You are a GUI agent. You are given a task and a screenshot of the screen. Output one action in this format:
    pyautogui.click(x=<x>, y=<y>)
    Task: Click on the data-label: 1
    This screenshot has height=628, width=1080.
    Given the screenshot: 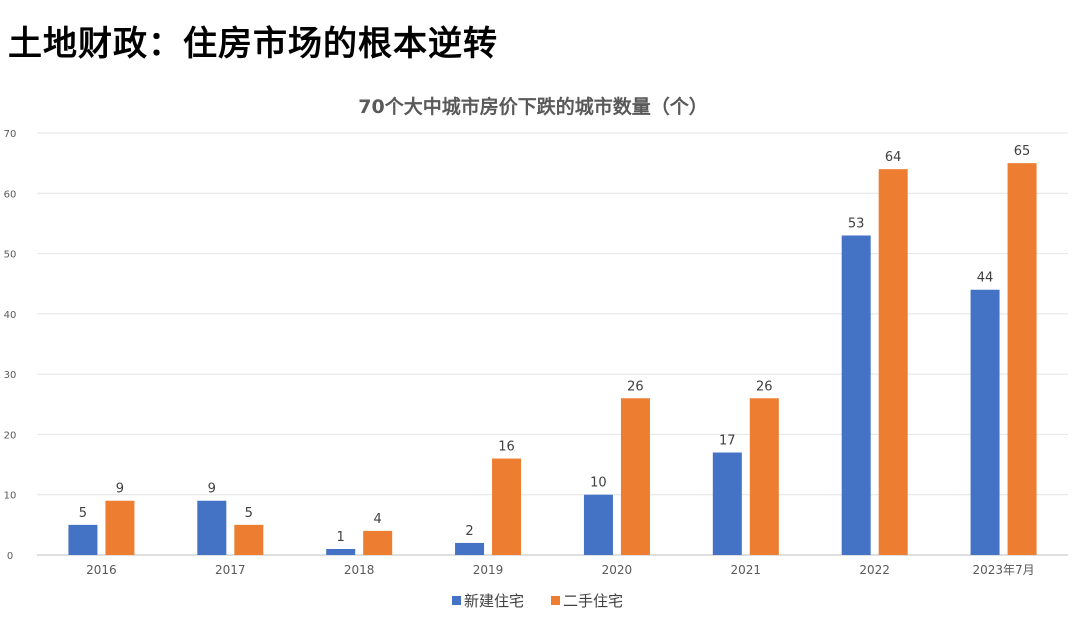 What is the action you would take?
    pyautogui.click(x=341, y=537)
    